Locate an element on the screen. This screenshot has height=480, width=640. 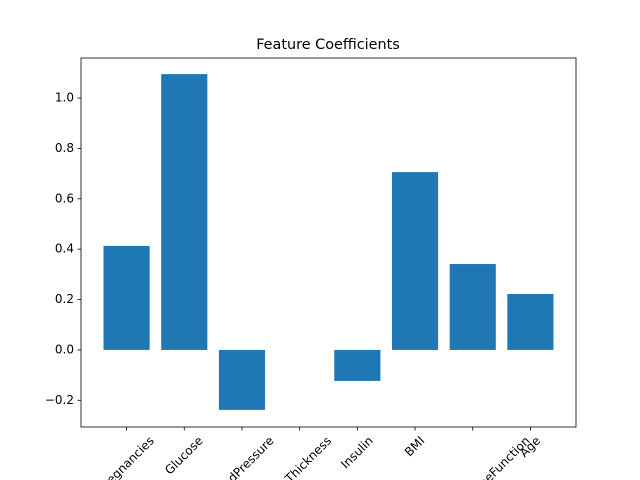
y-tick-label: 0.4 is located at coordinates (64, 249).